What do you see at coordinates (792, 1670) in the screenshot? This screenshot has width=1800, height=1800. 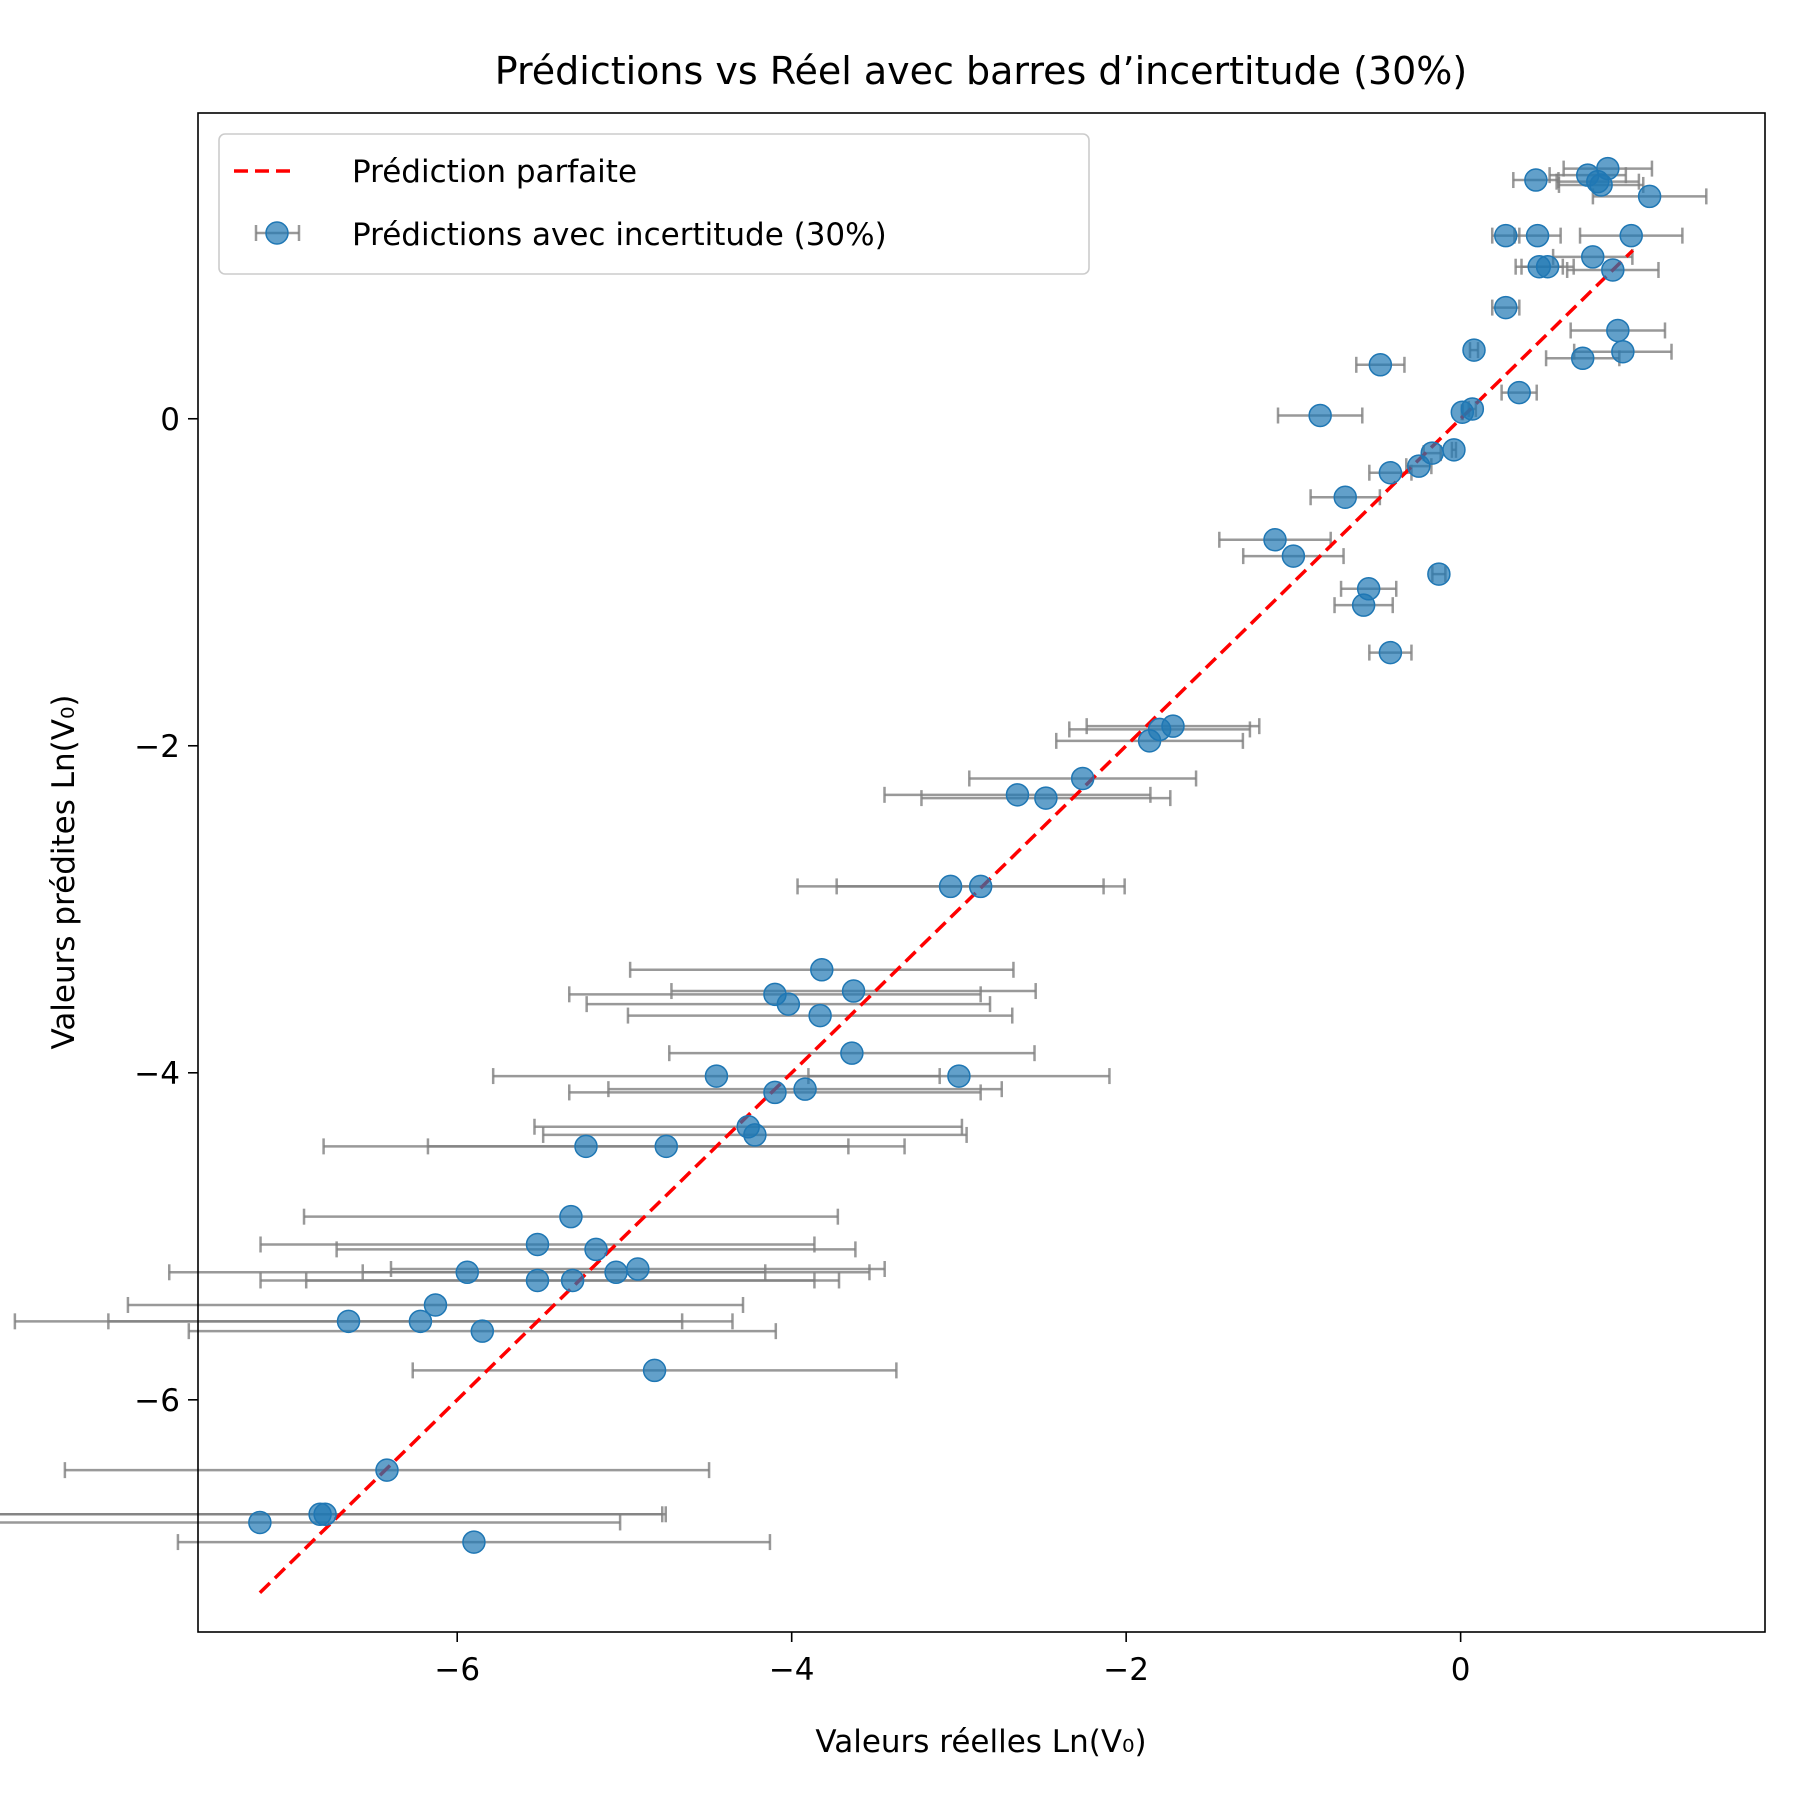 I see `x-tick-label: −4` at bounding box center [792, 1670].